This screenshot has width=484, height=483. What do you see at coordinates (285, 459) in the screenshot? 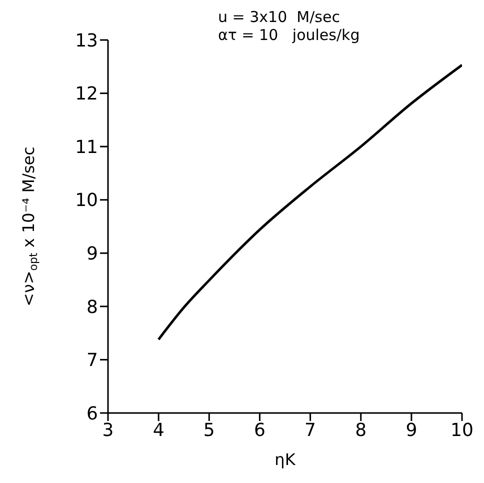
I see `x-axis-title: ηK` at bounding box center [285, 459].